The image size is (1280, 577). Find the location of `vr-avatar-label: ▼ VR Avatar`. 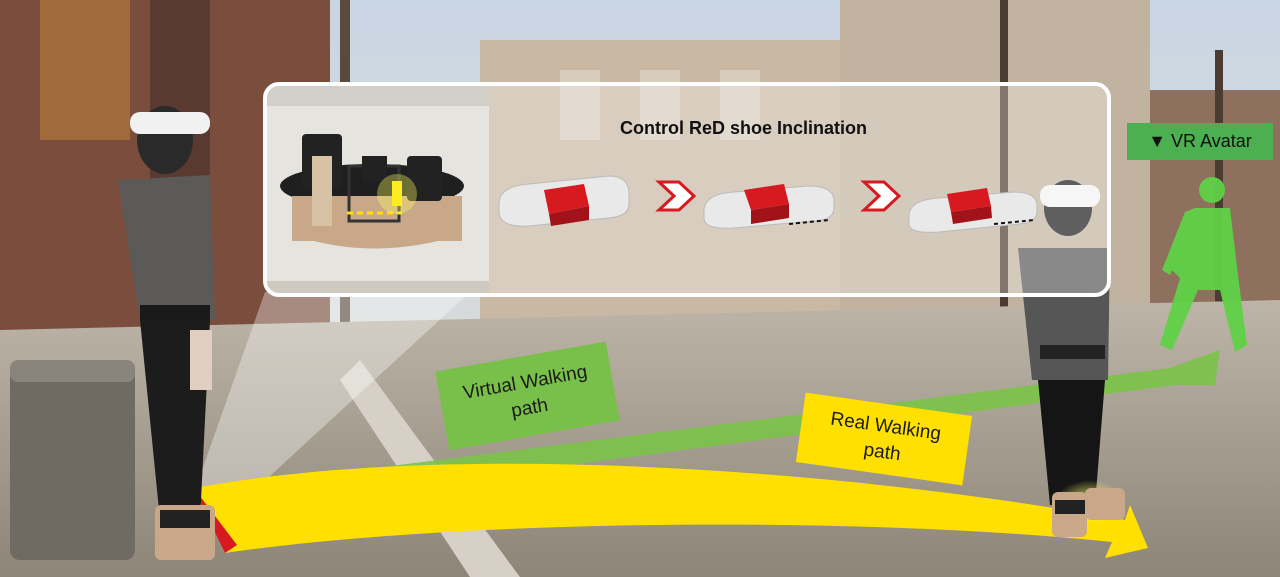

vr-avatar-label: ▼ VR Avatar is located at coordinates (1200, 141).